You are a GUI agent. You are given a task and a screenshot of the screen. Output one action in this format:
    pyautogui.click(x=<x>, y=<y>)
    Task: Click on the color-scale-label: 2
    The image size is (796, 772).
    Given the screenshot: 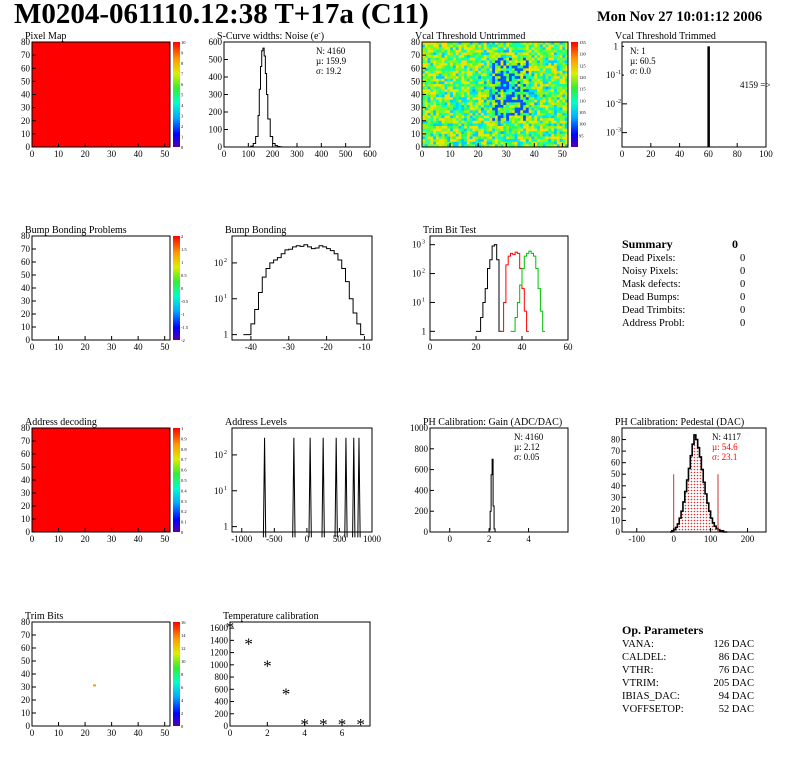 What is the action you would take?
    pyautogui.click(x=182, y=236)
    